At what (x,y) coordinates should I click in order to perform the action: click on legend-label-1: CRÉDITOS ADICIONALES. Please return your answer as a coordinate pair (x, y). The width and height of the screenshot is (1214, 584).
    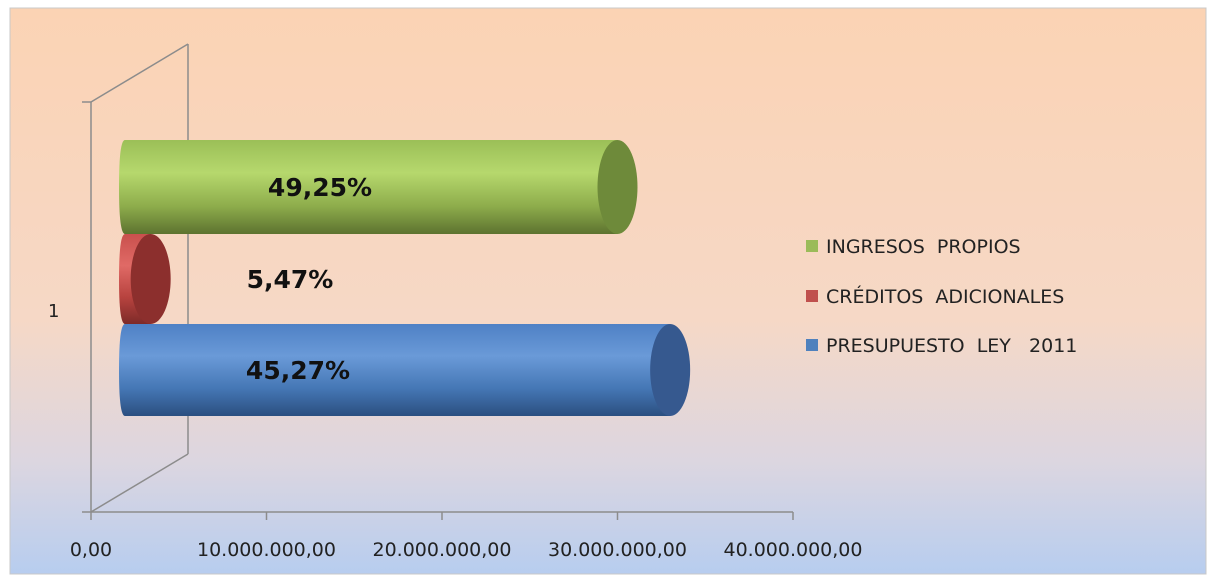
    Looking at the image, I should click on (945, 296).